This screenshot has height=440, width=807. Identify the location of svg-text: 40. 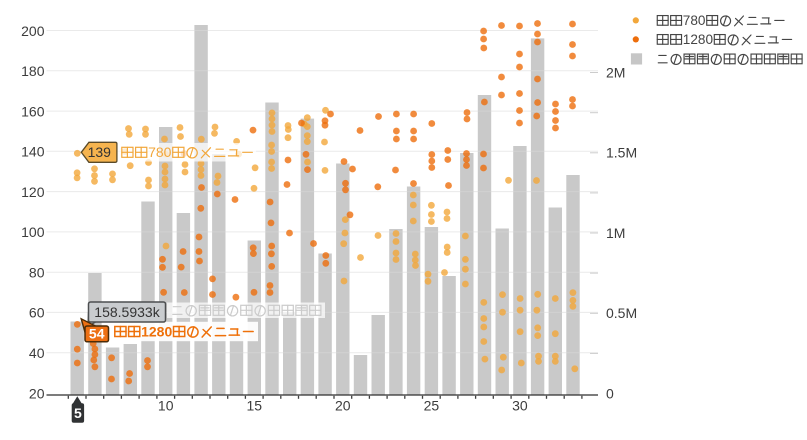
(37, 353).